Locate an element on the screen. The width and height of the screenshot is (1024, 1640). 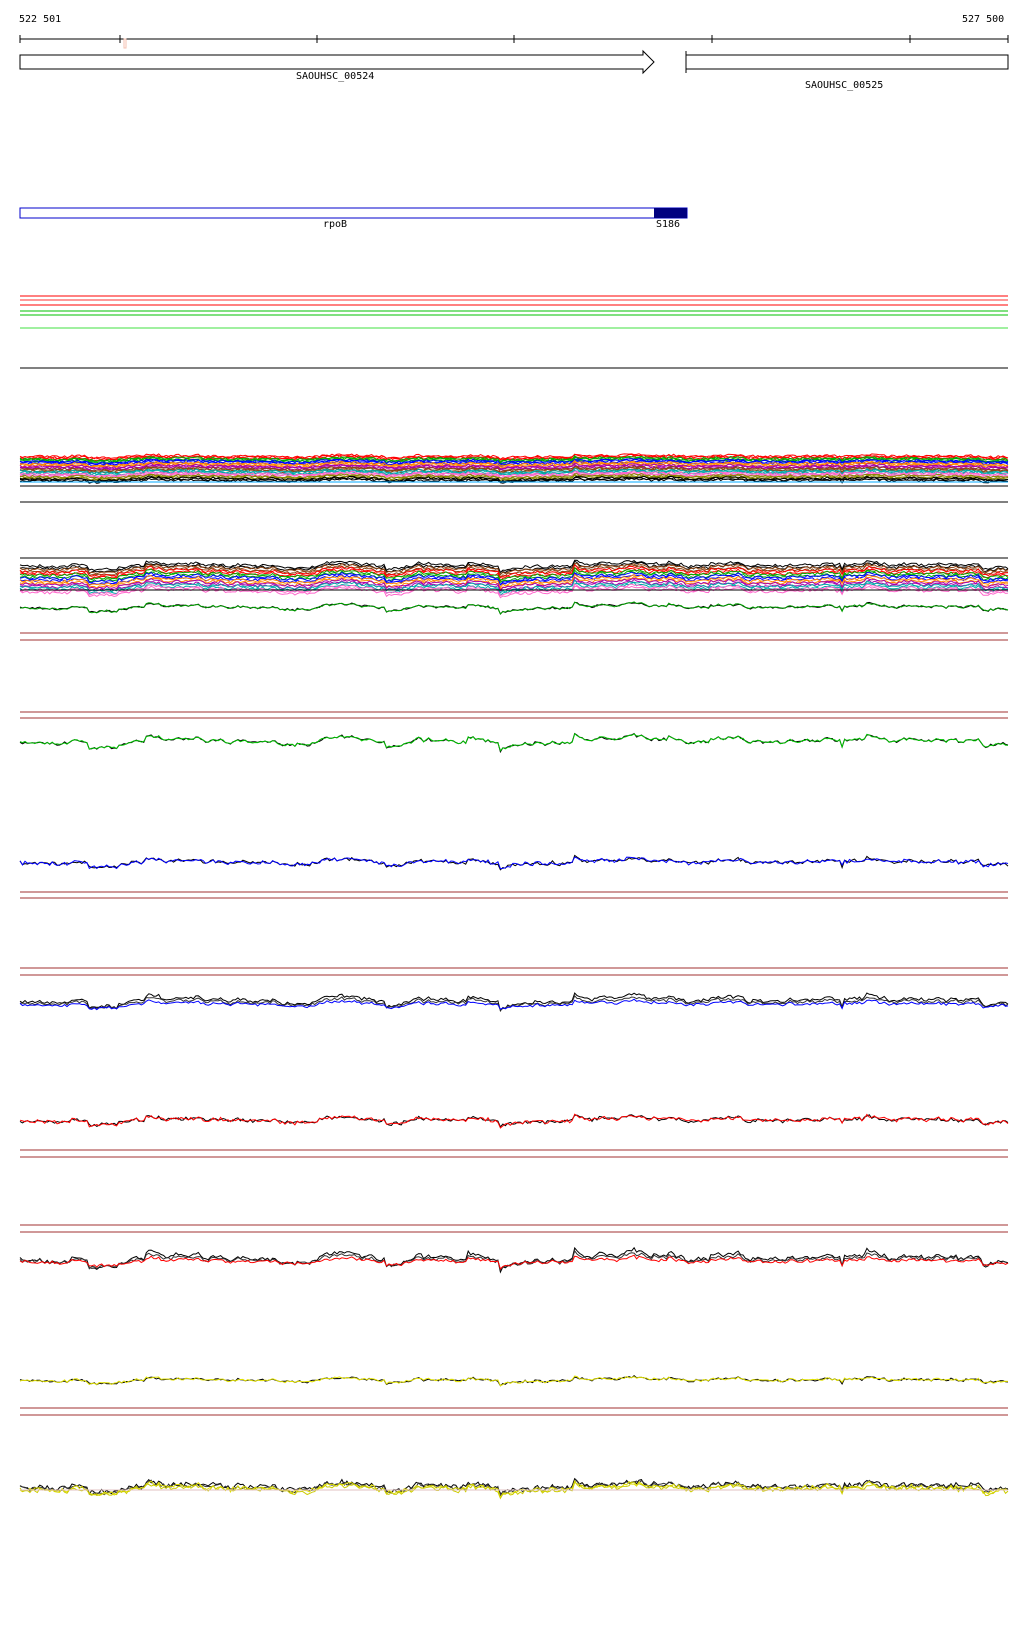
feature-end-label: S186 is located at coordinates (668, 224).